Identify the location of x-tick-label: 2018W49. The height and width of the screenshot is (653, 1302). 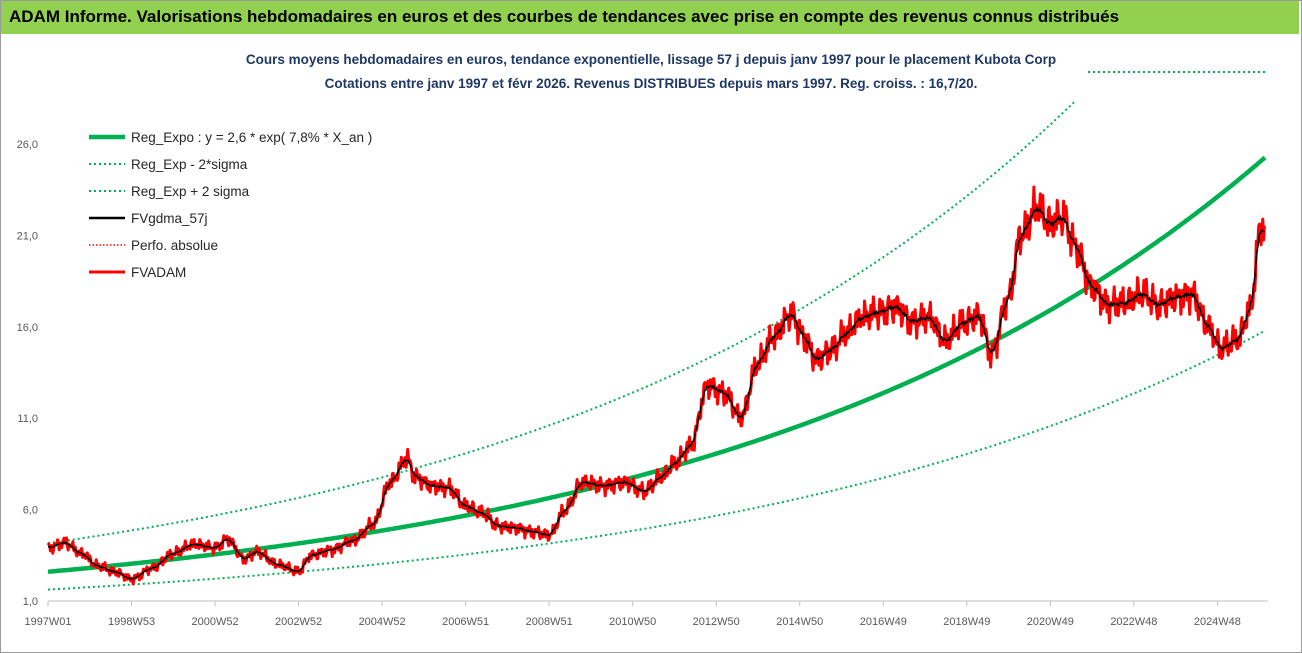
(966, 622).